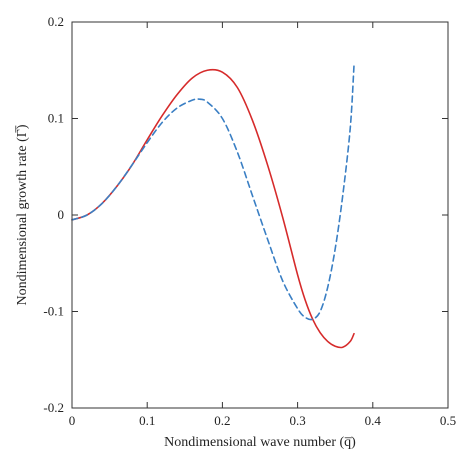 The height and width of the screenshot is (466, 474). Describe the element at coordinates (61, 214) in the screenshot. I see `y-tick-label: 0` at that location.